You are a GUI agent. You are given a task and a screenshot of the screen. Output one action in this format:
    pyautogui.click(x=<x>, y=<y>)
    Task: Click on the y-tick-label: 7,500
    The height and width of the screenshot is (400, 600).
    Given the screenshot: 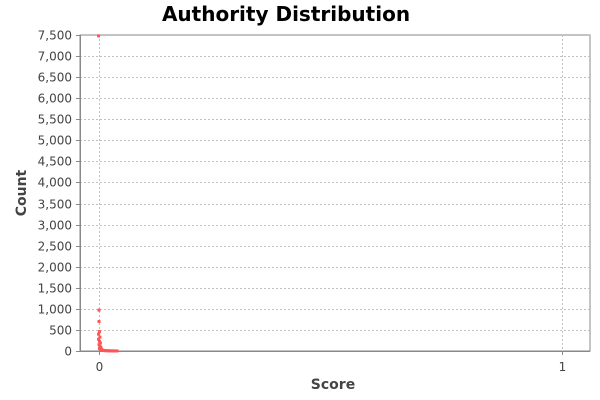 What is the action you would take?
    pyautogui.click(x=55, y=36)
    